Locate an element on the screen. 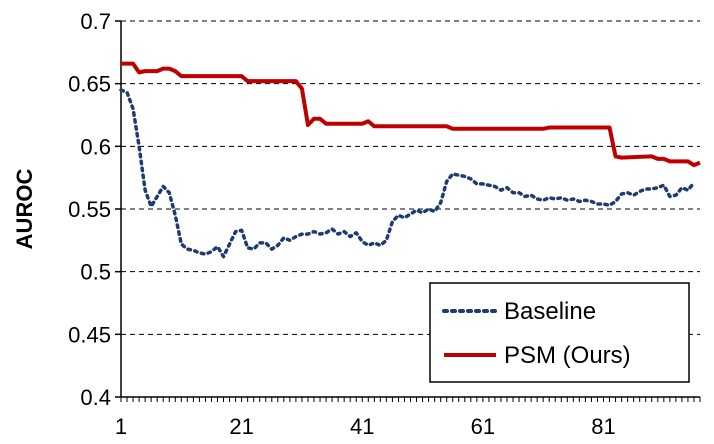 The height and width of the screenshot is (444, 714). y-tick-label: 0.4 is located at coordinates (95, 397).